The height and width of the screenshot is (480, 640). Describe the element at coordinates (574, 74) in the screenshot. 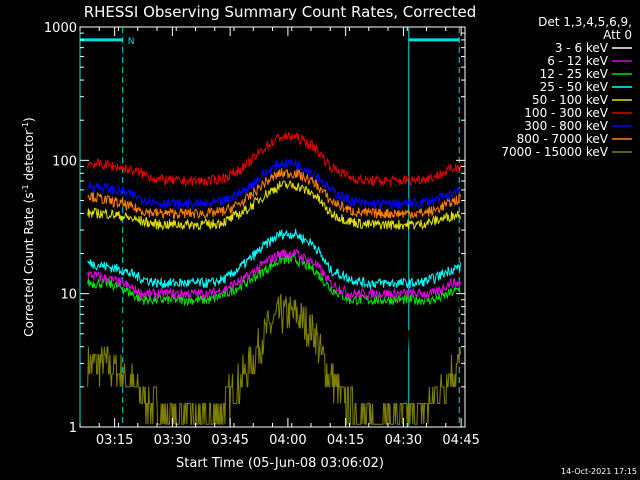

I see `legend-label: 12 - 25 keV` at that location.